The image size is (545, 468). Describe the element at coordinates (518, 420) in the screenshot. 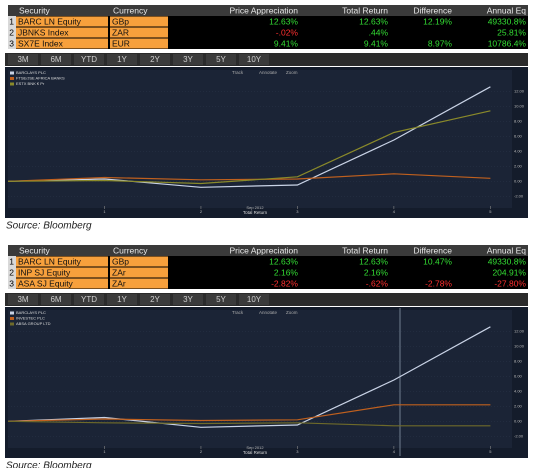

I see `y-tick-label: 0.00` at that location.